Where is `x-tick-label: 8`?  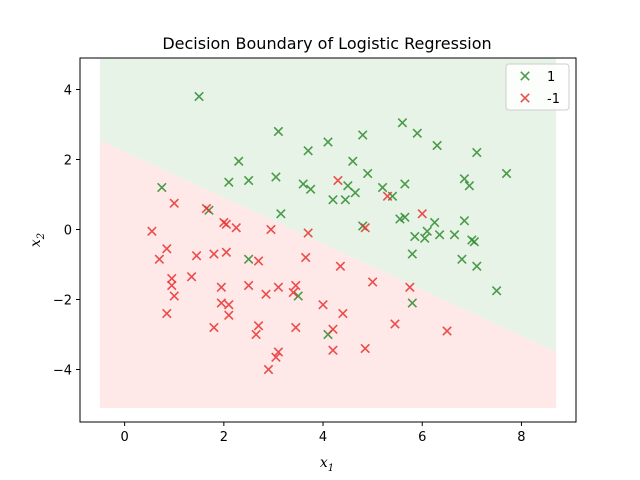 x-tick-label: 8 is located at coordinates (521, 437).